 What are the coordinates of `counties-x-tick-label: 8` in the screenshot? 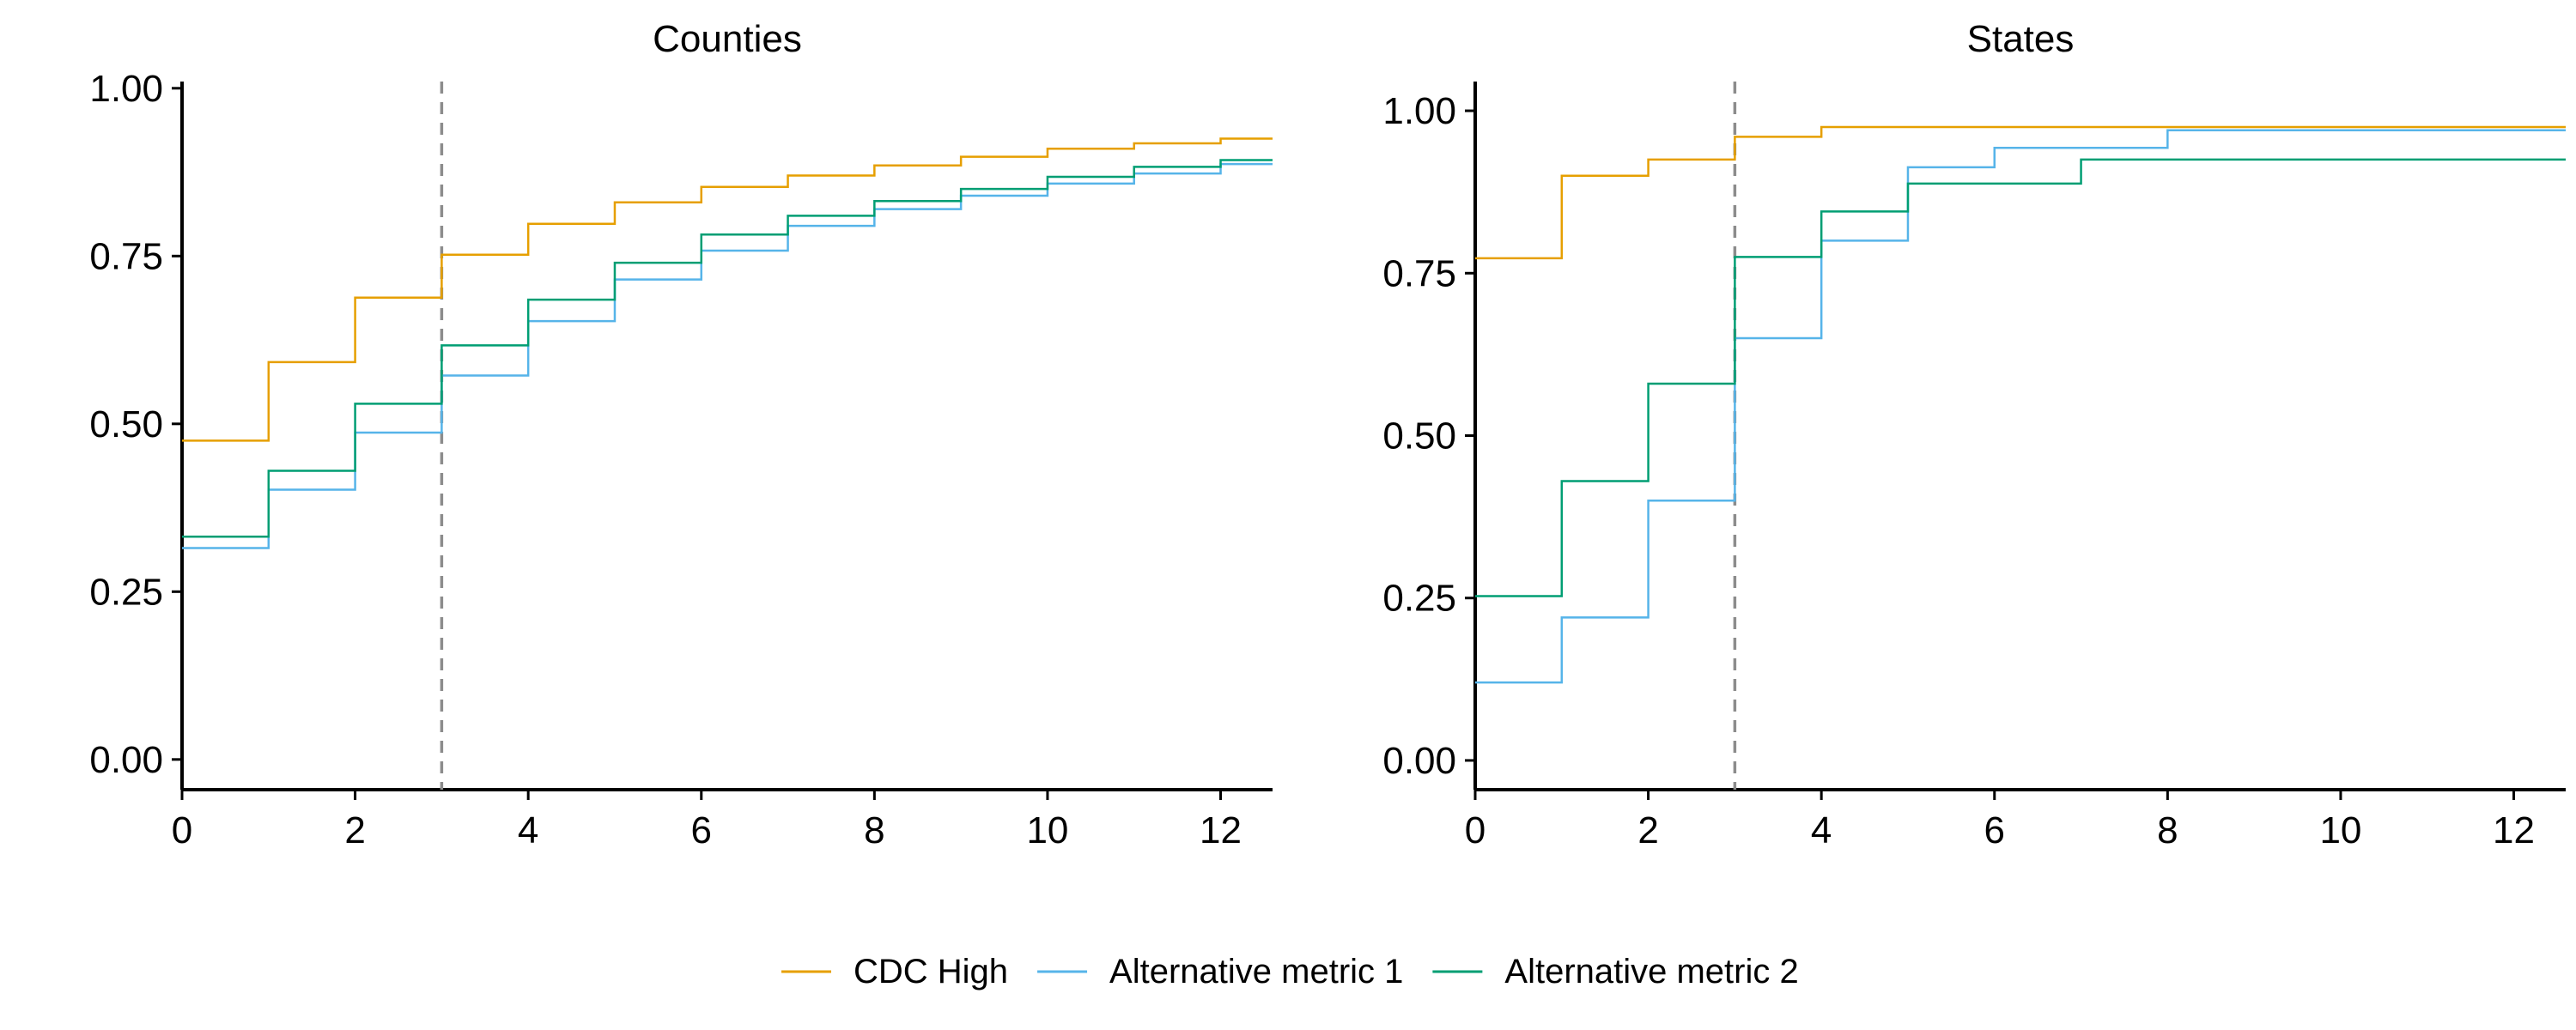 It's located at (874, 830).